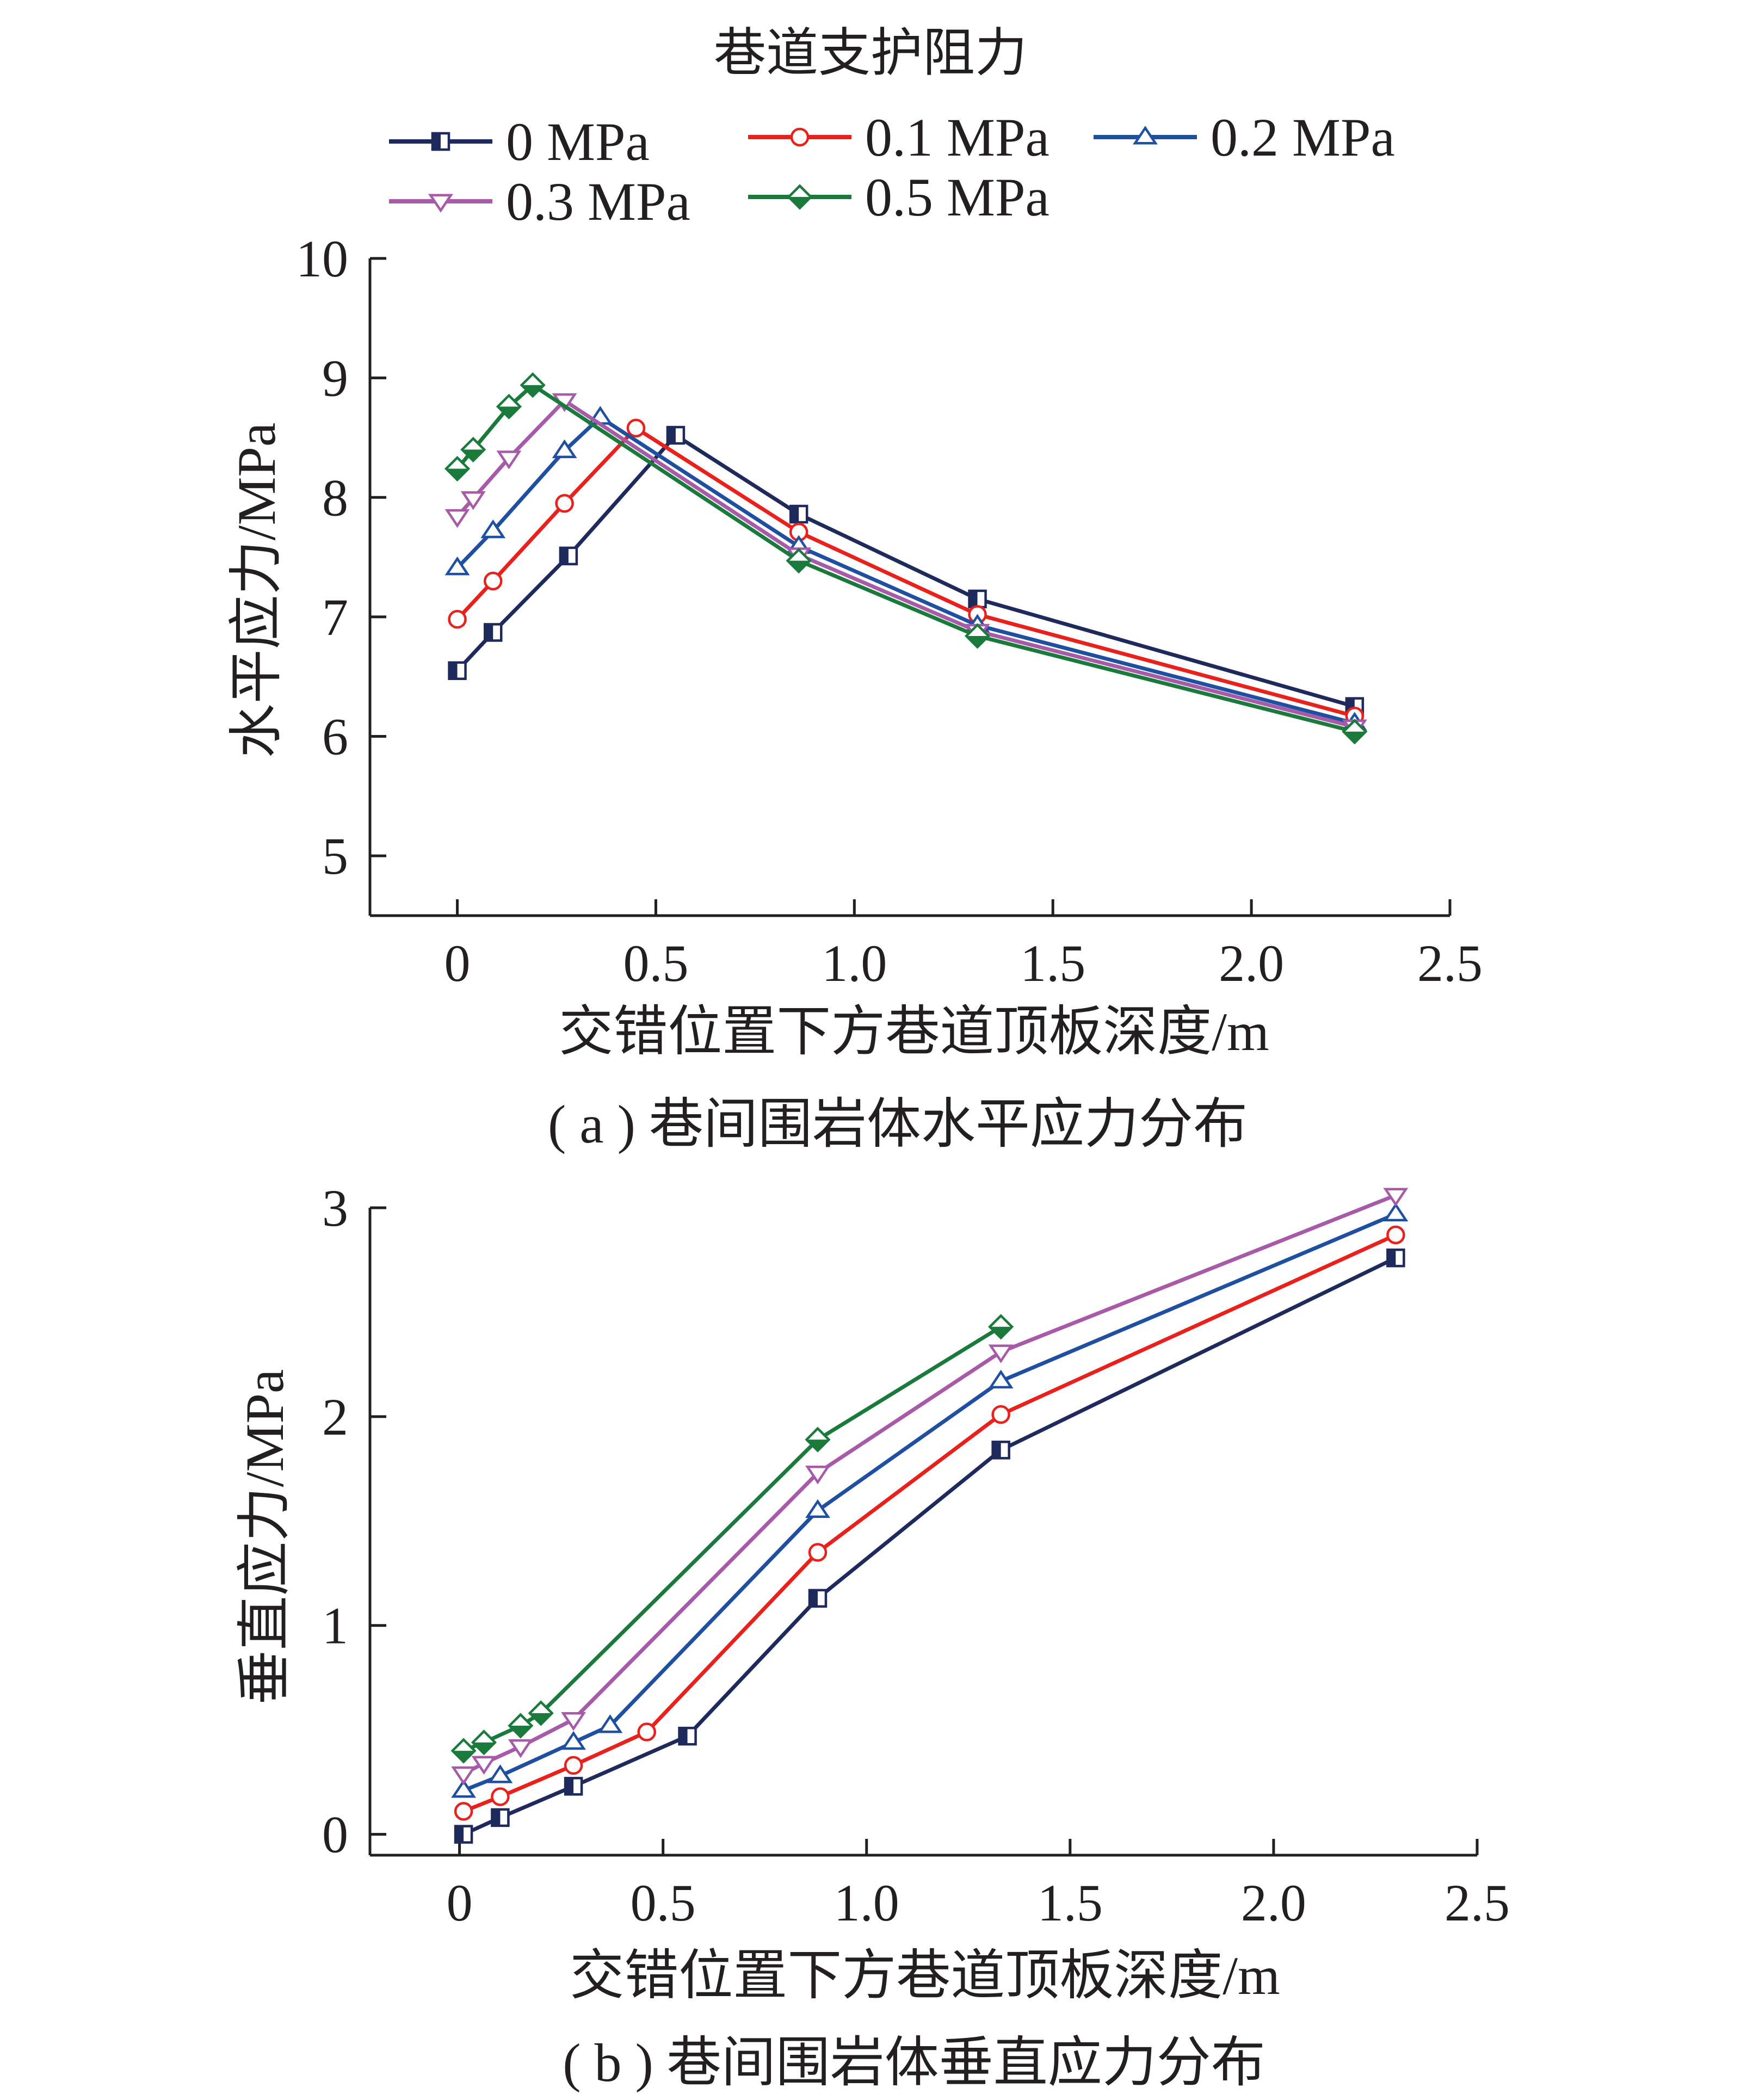 The height and width of the screenshot is (2100, 1741). What do you see at coordinates (335, 498) in the screenshot?
I see `y-tick-label: 8` at bounding box center [335, 498].